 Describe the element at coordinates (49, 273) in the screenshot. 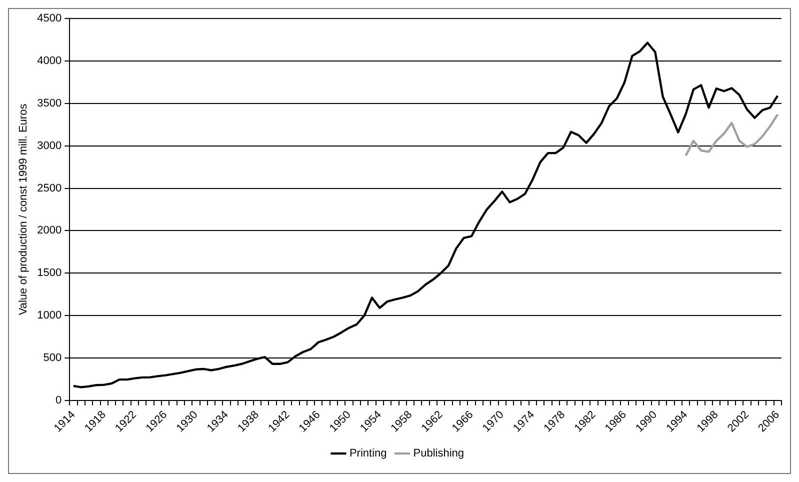

I see `y-tick-label: 1500` at that location.